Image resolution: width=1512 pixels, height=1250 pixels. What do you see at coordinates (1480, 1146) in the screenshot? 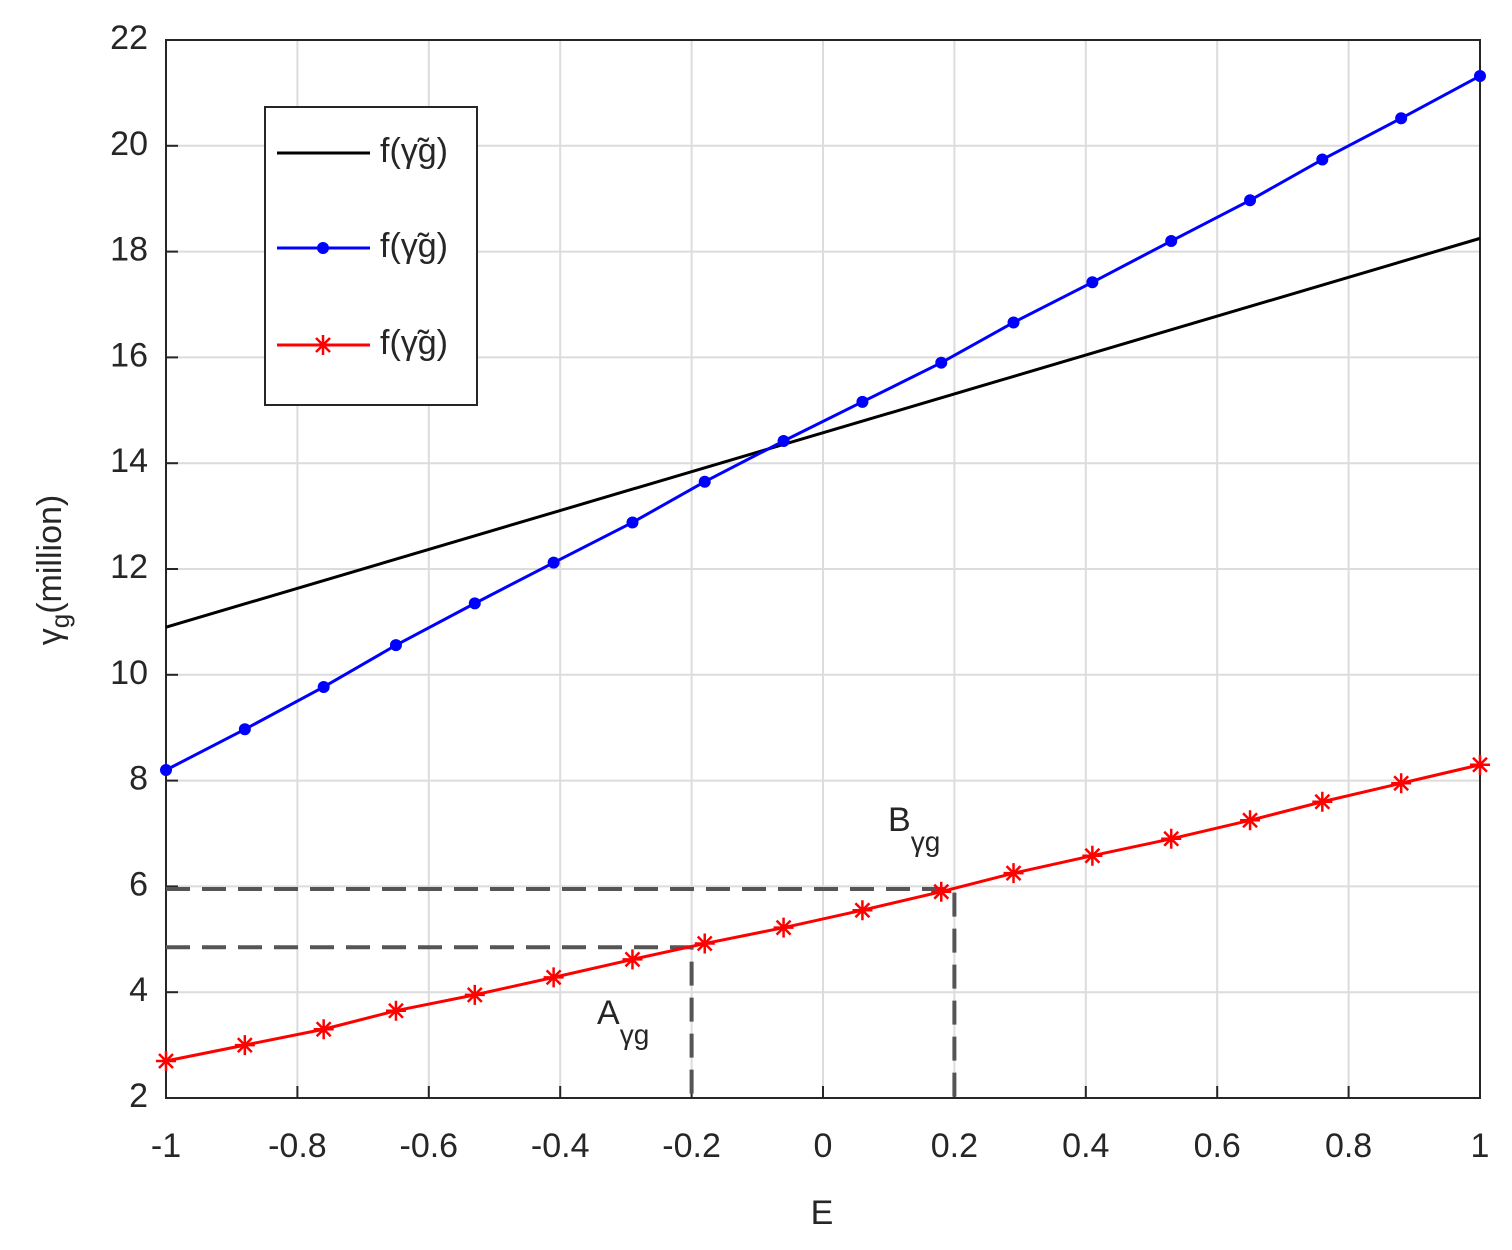
I see `x-tick-label: 1` at bounding box center [1480, 1146].